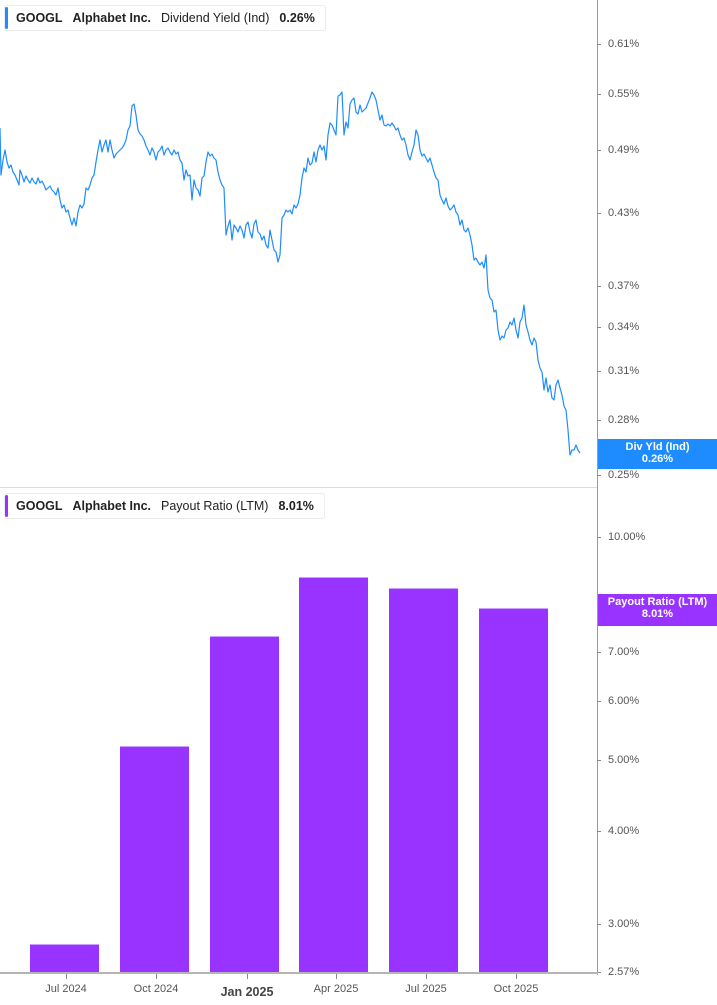 The width and height of the screenshot is (717, 1005). I want to click on y-tick-label: 6.00%, so click(624, 701).